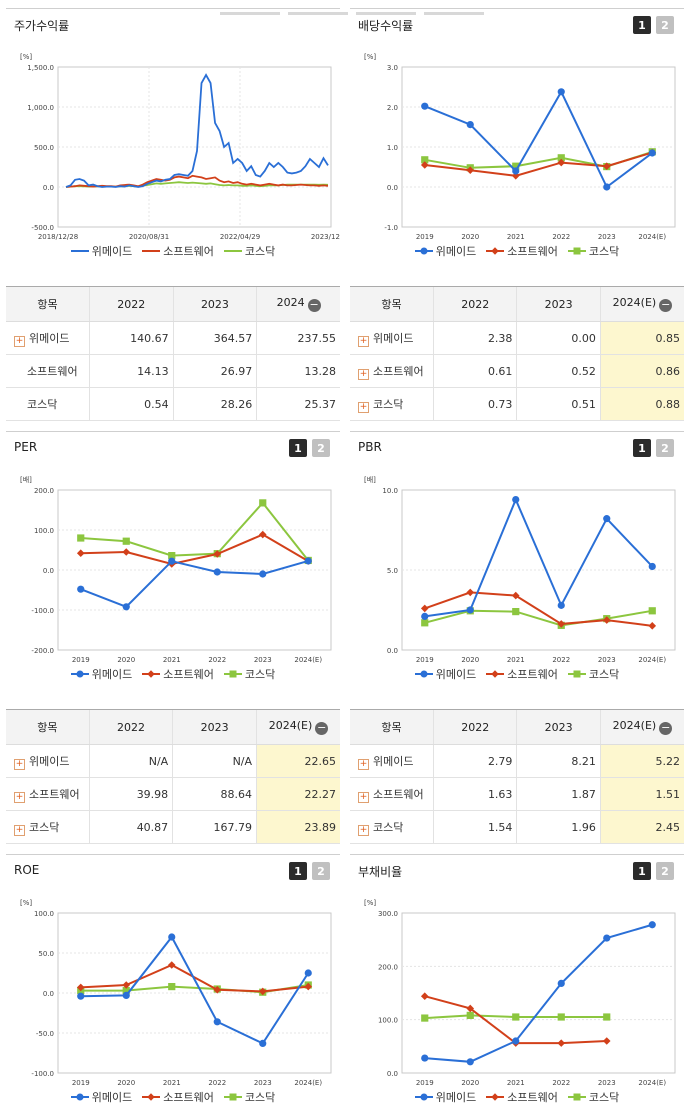 Image resolution: width=691 pixels, height=1115 pixels. I want to click on x-tick-label: 2022, so click(561, 237).